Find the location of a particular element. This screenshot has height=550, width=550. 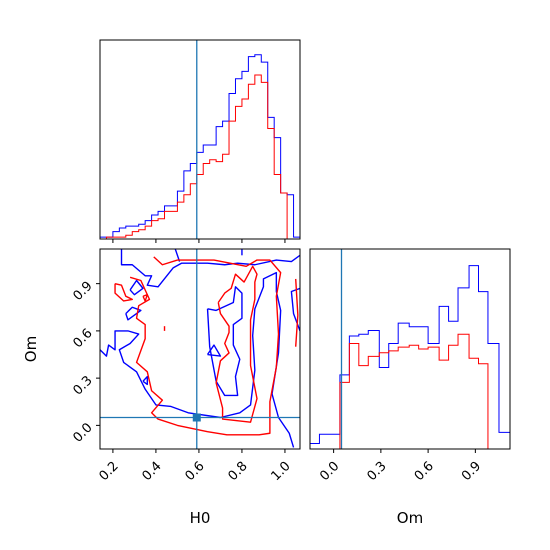

x-tick-label-0: 0.0 is located at coordinates (329, 471).